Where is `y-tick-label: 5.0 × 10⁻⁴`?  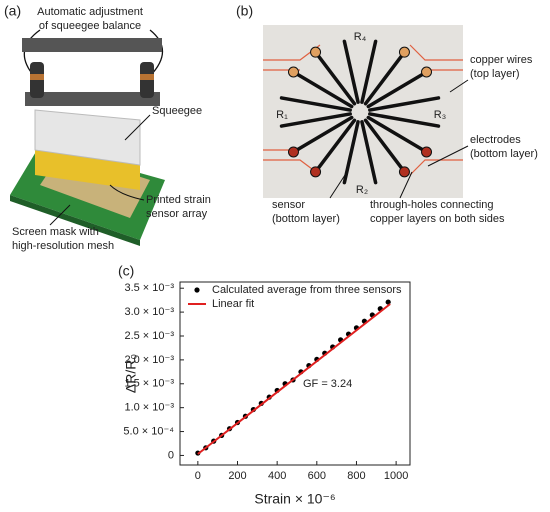 y-tick-label: 5.0 × 10⁻⁴ is located at coordinates (148, 431).